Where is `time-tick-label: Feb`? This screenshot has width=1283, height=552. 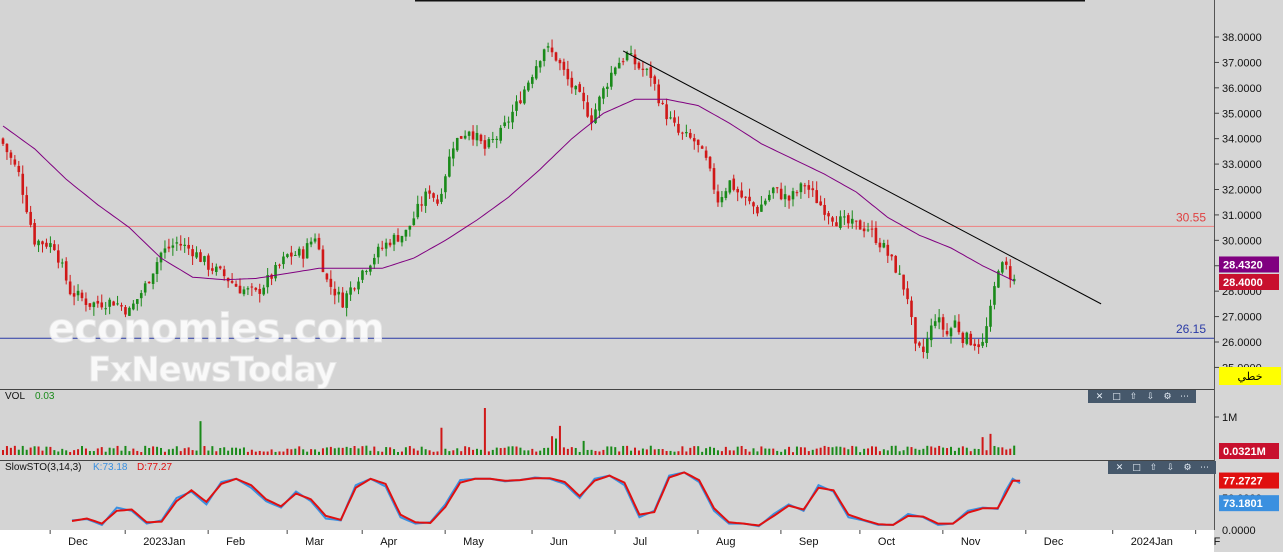 time-tick-label: Feb is located at coordinates (235, 542).